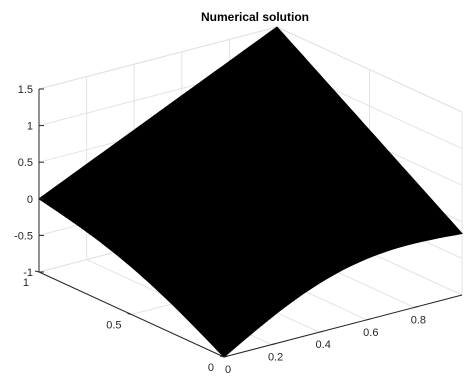 This screenshot has width=467, height=379. Describe the element at coordinates (23, 236) in the screenshot. I see `z-tick-label: -0.5` at that location.